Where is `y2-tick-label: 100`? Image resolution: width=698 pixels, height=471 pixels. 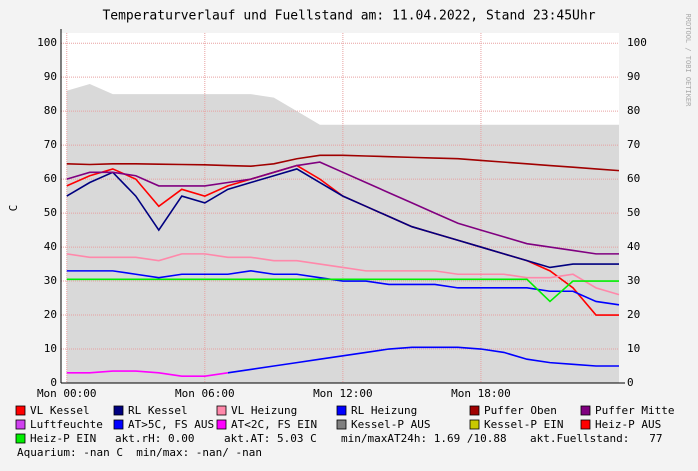
y2-tick-label: 100 is located at coordinates (637, 42).